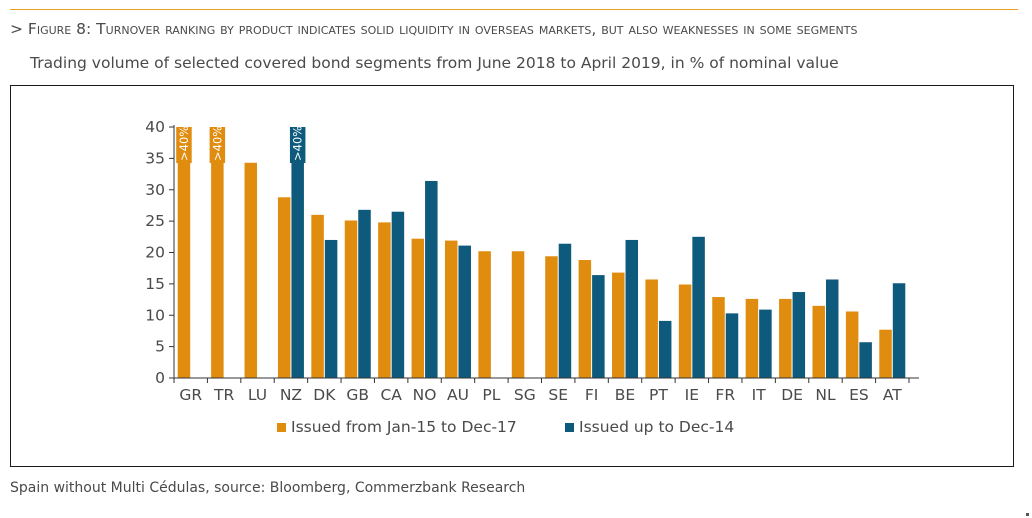 This screenshot has width=1032, height=518. I want to click on y-tick-label: 35, so click(155, 158).